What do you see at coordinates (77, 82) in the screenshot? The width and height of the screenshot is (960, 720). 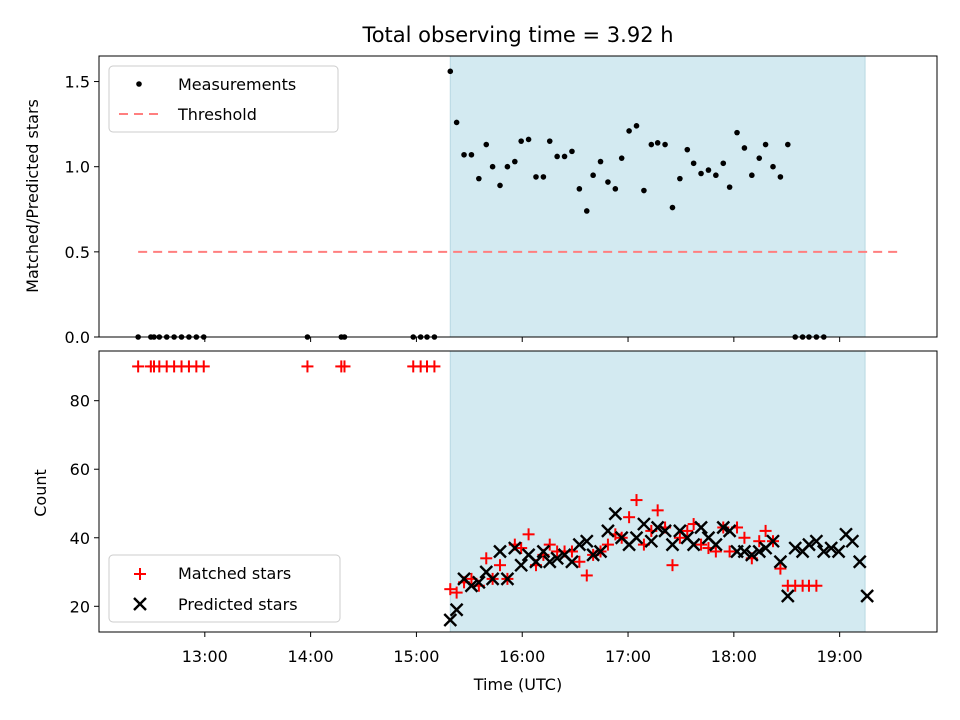 I see `top-y-tick-label: 1.5` at bounding box center [77, 82].